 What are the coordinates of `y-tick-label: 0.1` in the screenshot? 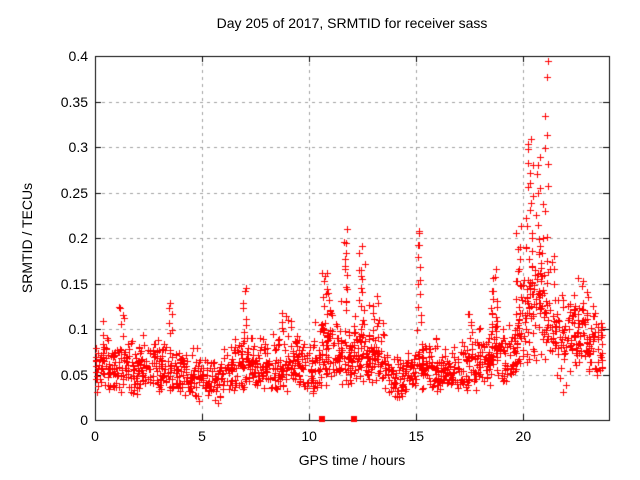 It's located at (78, 329).